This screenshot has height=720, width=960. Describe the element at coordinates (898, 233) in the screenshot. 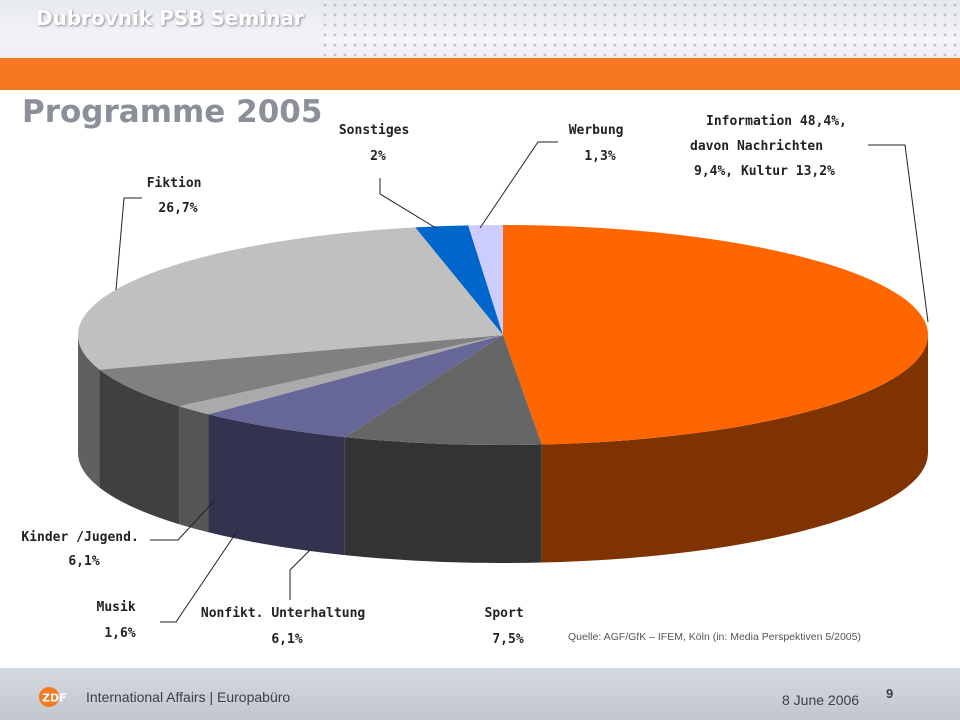

I see `leader-line-information` at that location.